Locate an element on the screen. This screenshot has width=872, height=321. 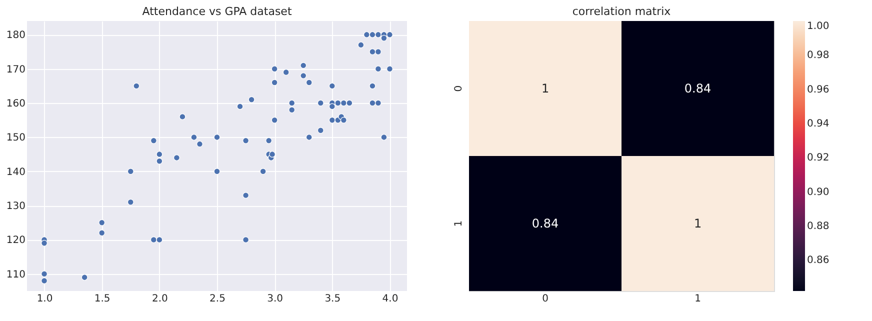
y-tick-label: 180 is located at coordinates (16, 36).